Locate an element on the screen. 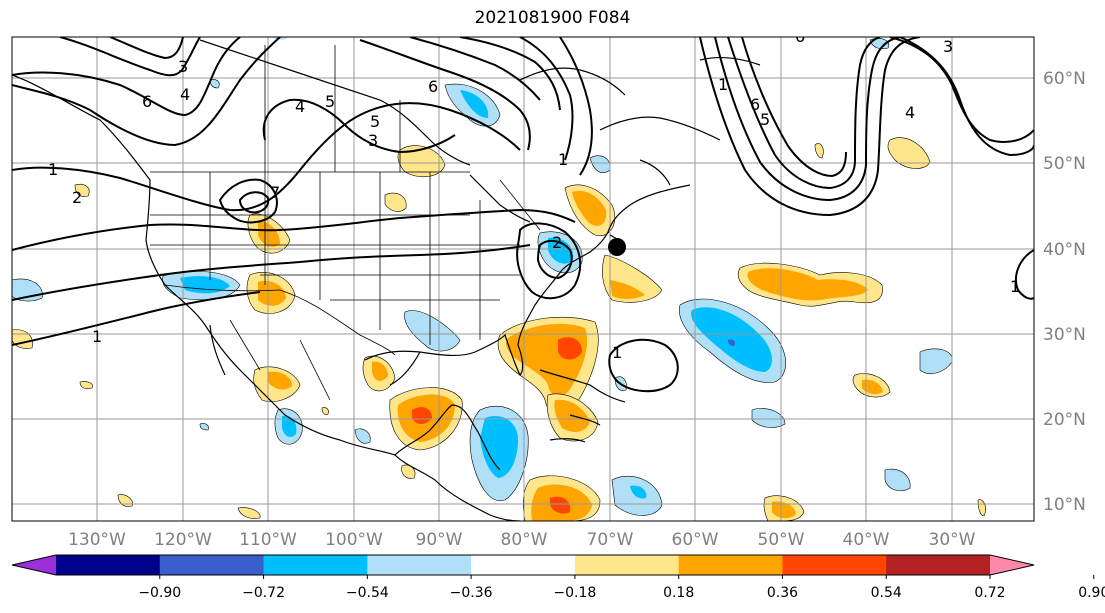 The height and width of the screenshot is (613, 1105). lat-label: 20°N is located at coordinates (1064, 420).